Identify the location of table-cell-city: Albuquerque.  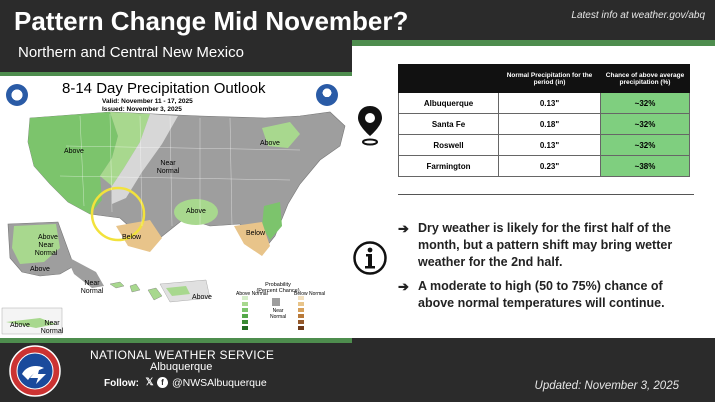
(448, 103).